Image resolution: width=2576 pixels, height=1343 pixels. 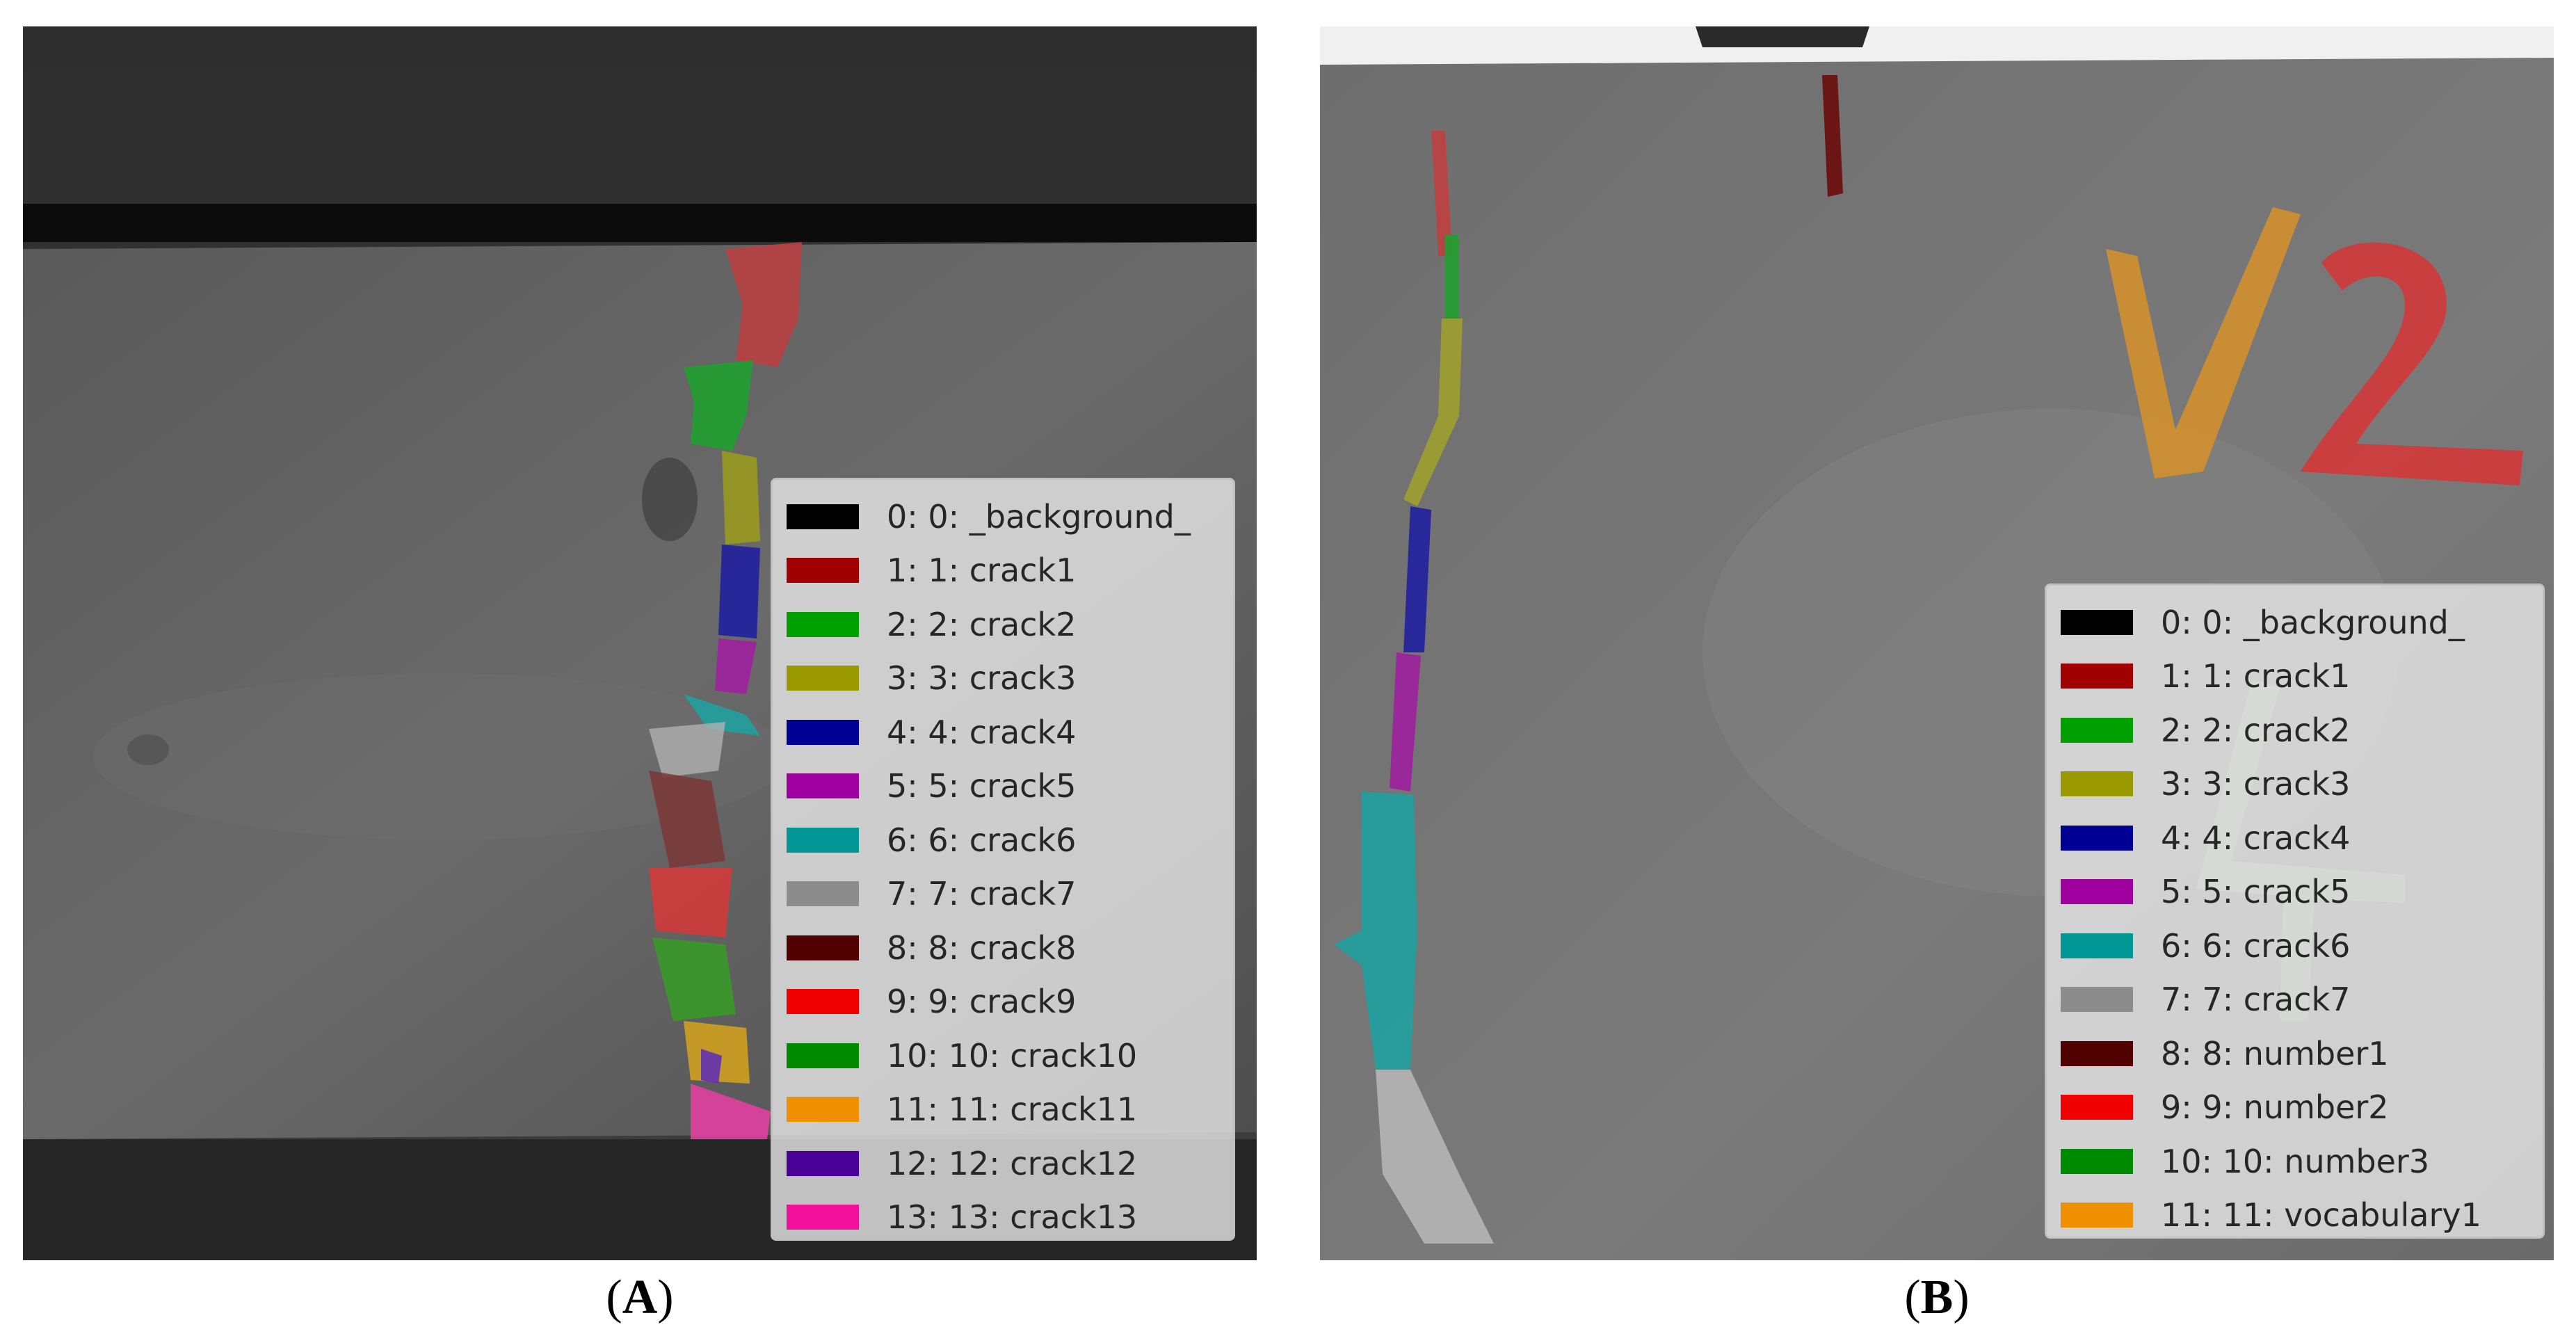 I want to click on legend-a-row: 5: 5: crack5, so click(x=1003, y=787).